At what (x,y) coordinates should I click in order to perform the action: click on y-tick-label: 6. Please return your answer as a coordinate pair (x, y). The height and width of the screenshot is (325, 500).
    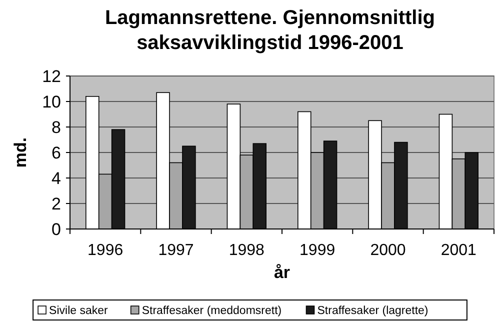
    Looking at the image, I should click on (56, 152).